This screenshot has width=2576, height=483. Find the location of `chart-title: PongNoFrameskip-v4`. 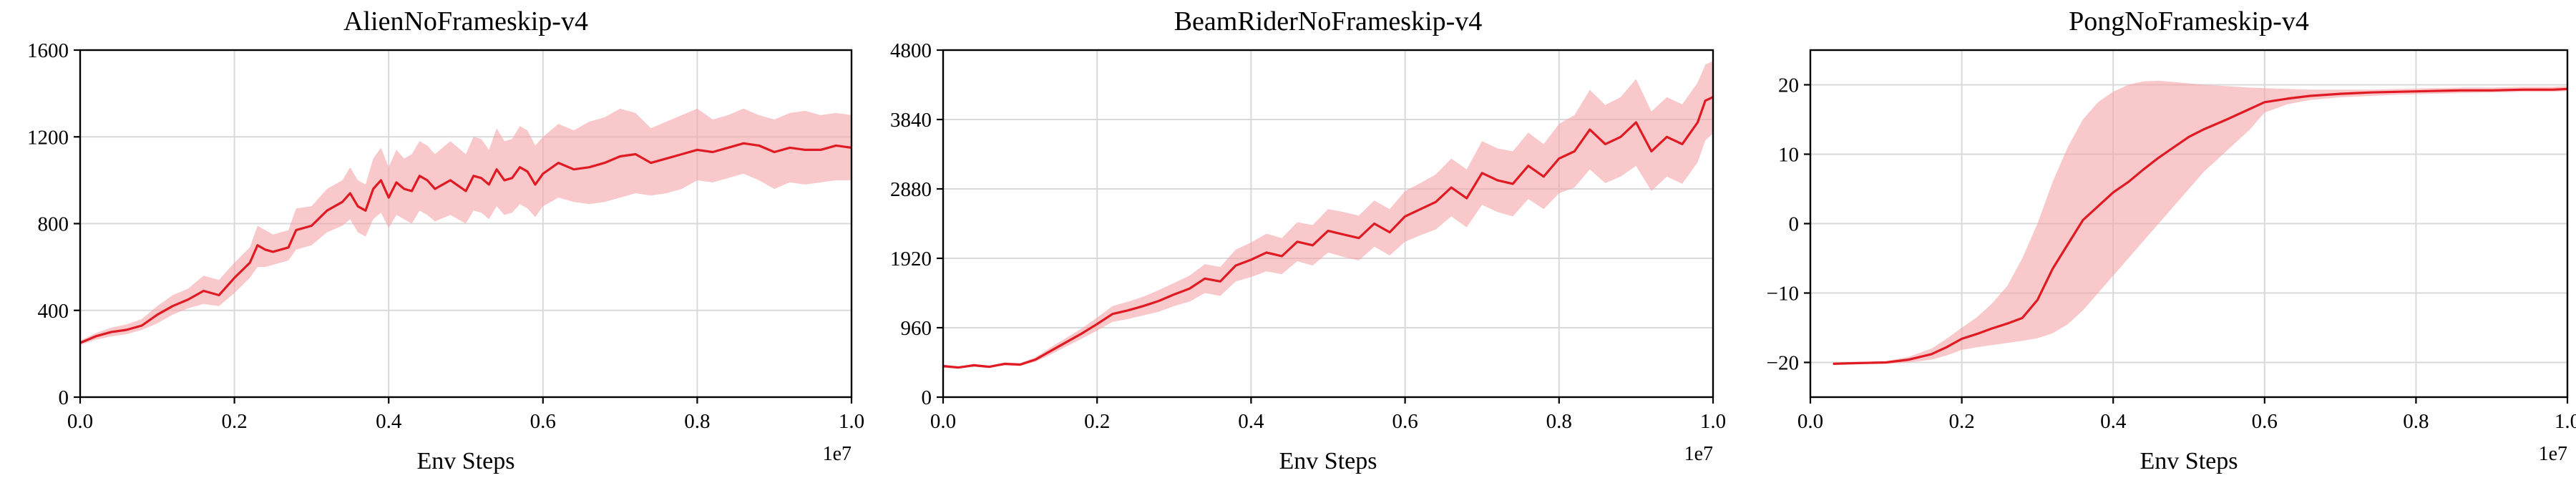

chart-title: PongNoFrameskip-v4 is located at coordinates (2189, 21).